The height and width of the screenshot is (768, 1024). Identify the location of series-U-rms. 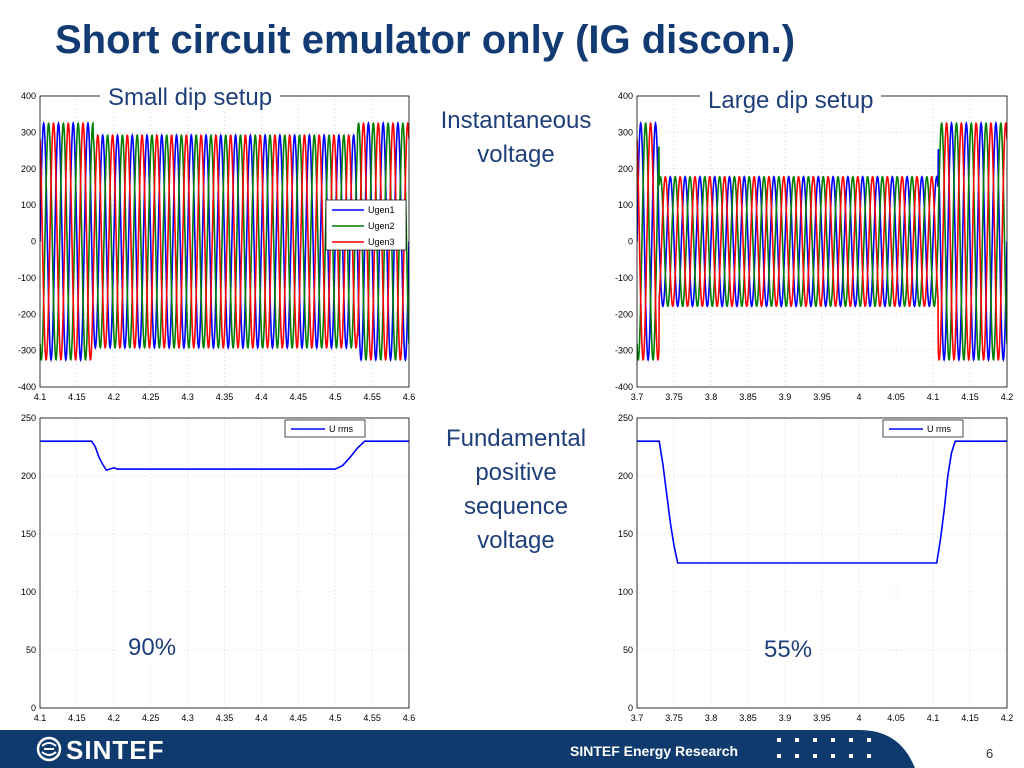
(224, 456).